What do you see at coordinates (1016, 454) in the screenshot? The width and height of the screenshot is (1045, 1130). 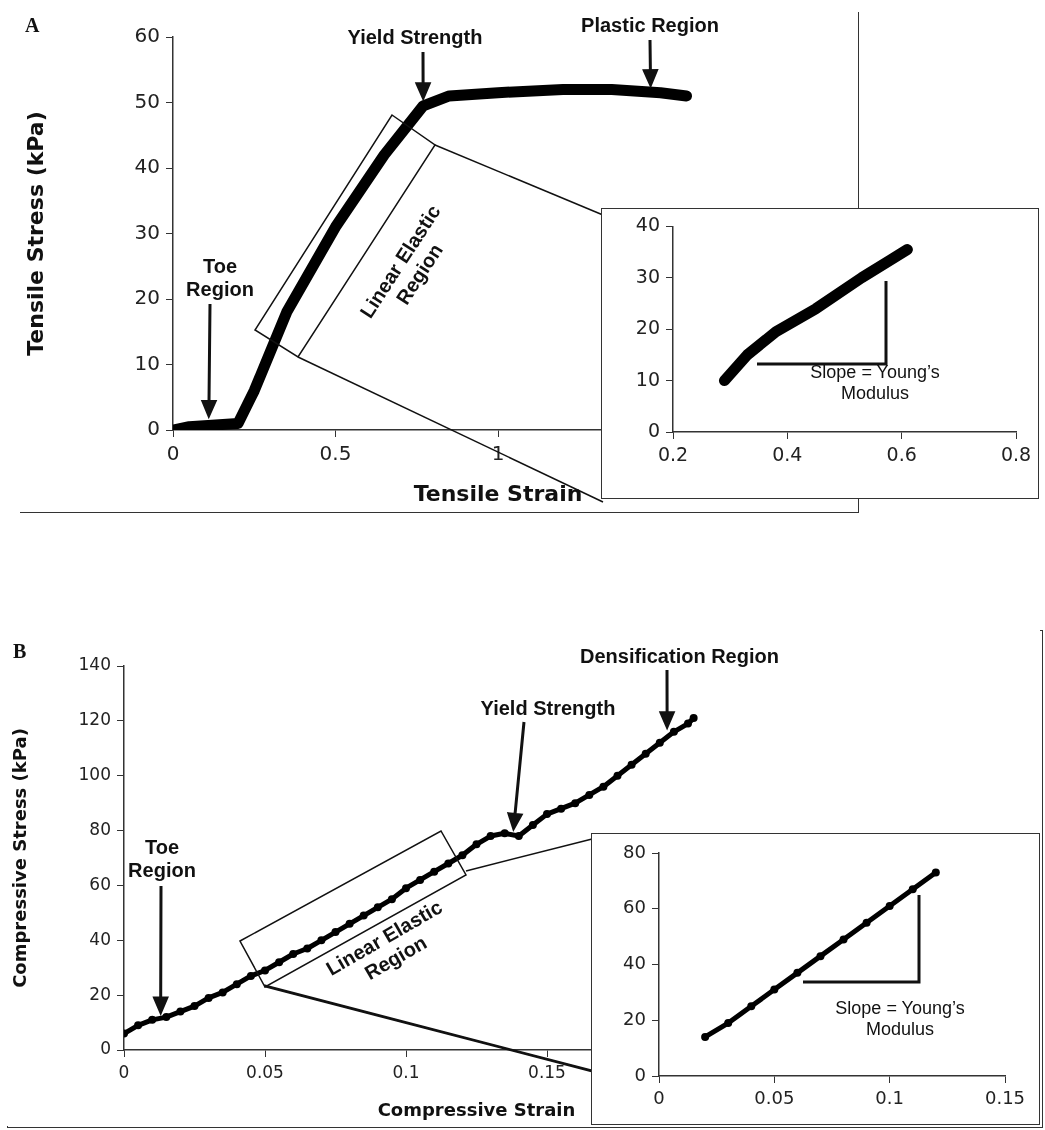 I see `x-tick-label: 0.8` at bounding box center [1016, 454].